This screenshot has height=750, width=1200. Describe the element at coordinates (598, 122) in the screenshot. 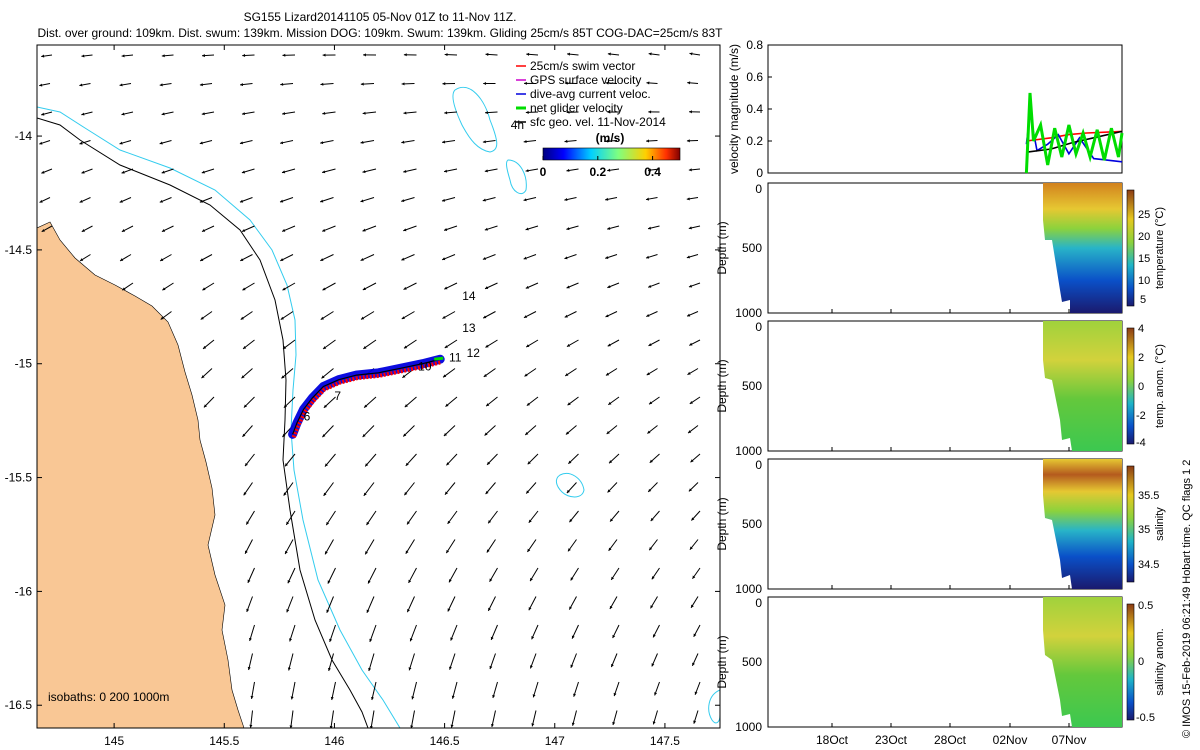

I see `legend-geo-label: sfc geo. vel. 11-Nov-2014` at that location.